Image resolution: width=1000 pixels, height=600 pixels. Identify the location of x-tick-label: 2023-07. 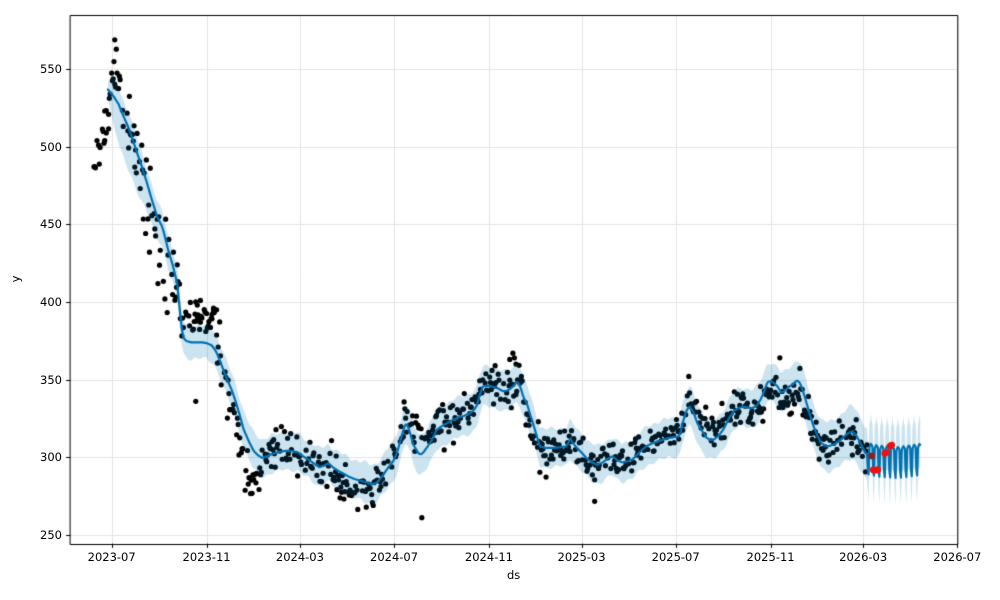
(111, 557).